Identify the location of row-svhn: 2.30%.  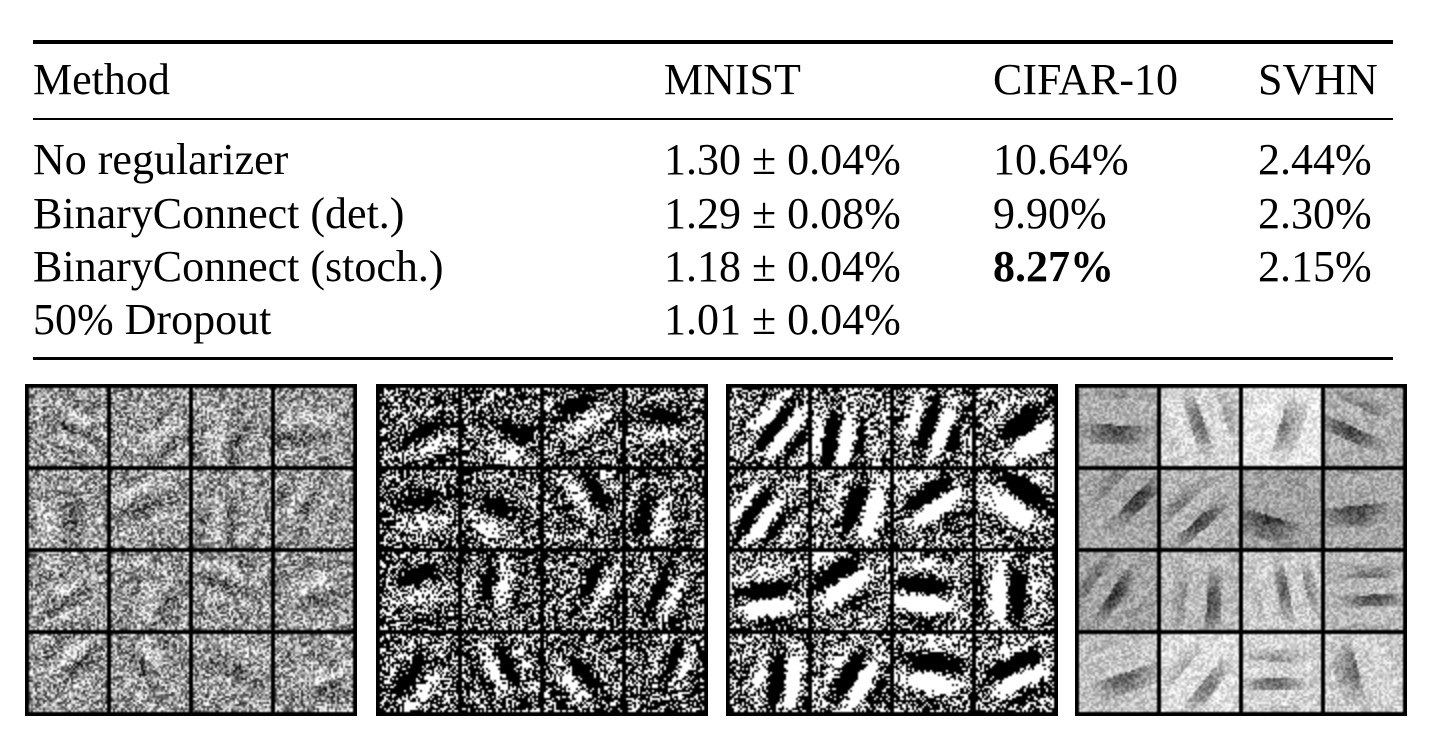
(1315, 213).